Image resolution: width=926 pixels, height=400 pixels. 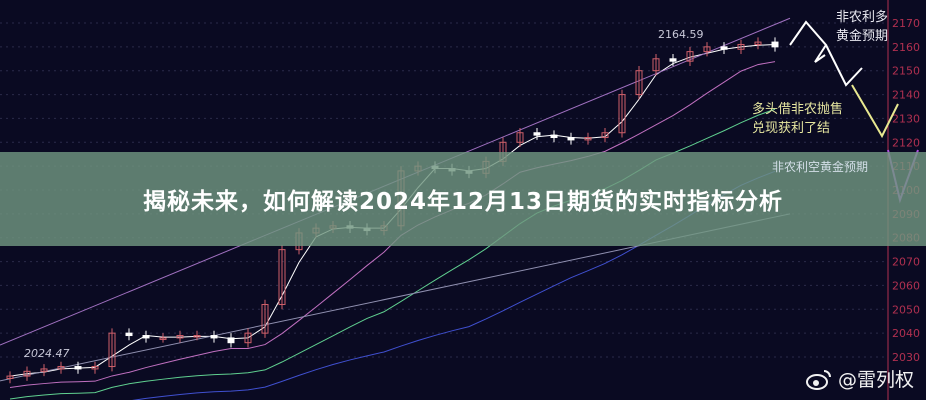 I want to click on weibo-icon, so click(x=818, y=379).